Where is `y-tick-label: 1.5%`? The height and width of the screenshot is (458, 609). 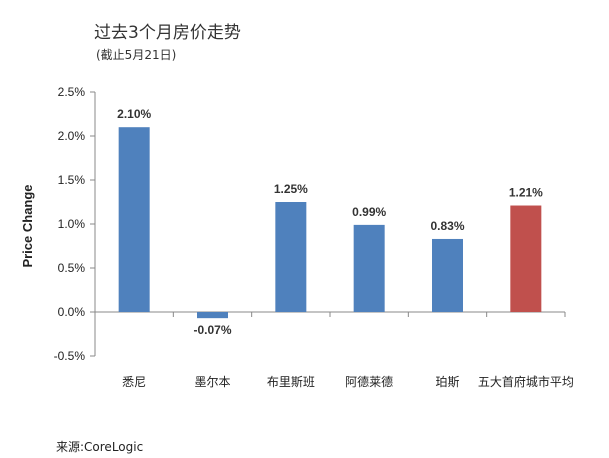
y-tick-label: 1.5% is located at coordinates (72, 180).